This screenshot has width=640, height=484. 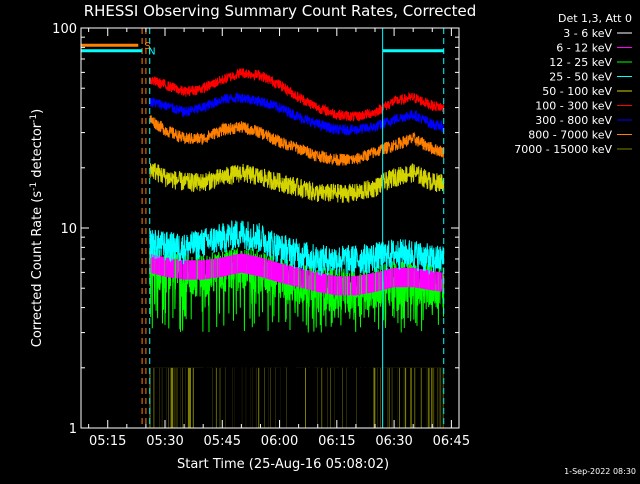 I want to click on series-50-100kev-line, so click(x=297, y=183).